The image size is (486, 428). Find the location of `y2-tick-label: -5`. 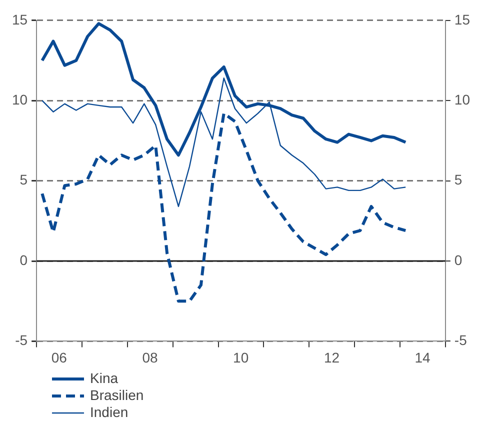

y2-tick-label: -5 is located at coordinates (21, 340).